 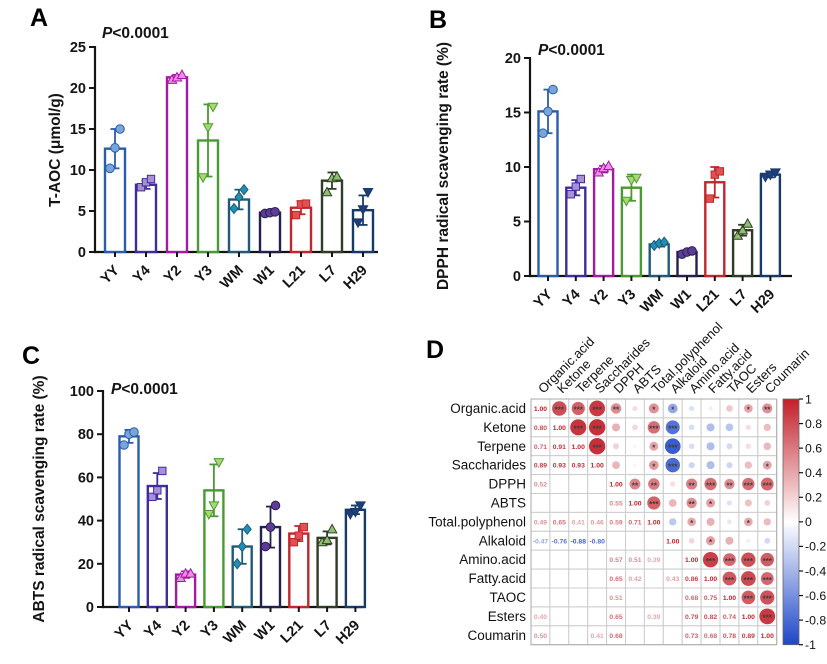 What do you see at coordinates (653, 597) in the screenshot?
I see `cell-TAOC-Total.polyphenol` at bounding box center [653, 597].